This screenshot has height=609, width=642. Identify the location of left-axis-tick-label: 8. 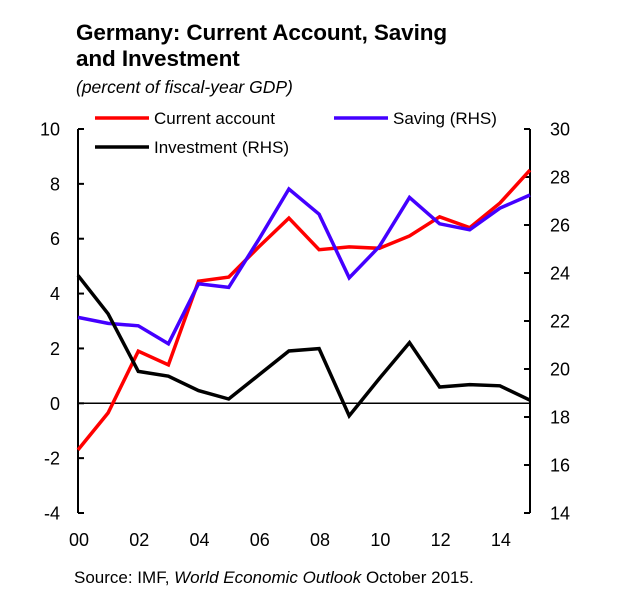
(55, 184).